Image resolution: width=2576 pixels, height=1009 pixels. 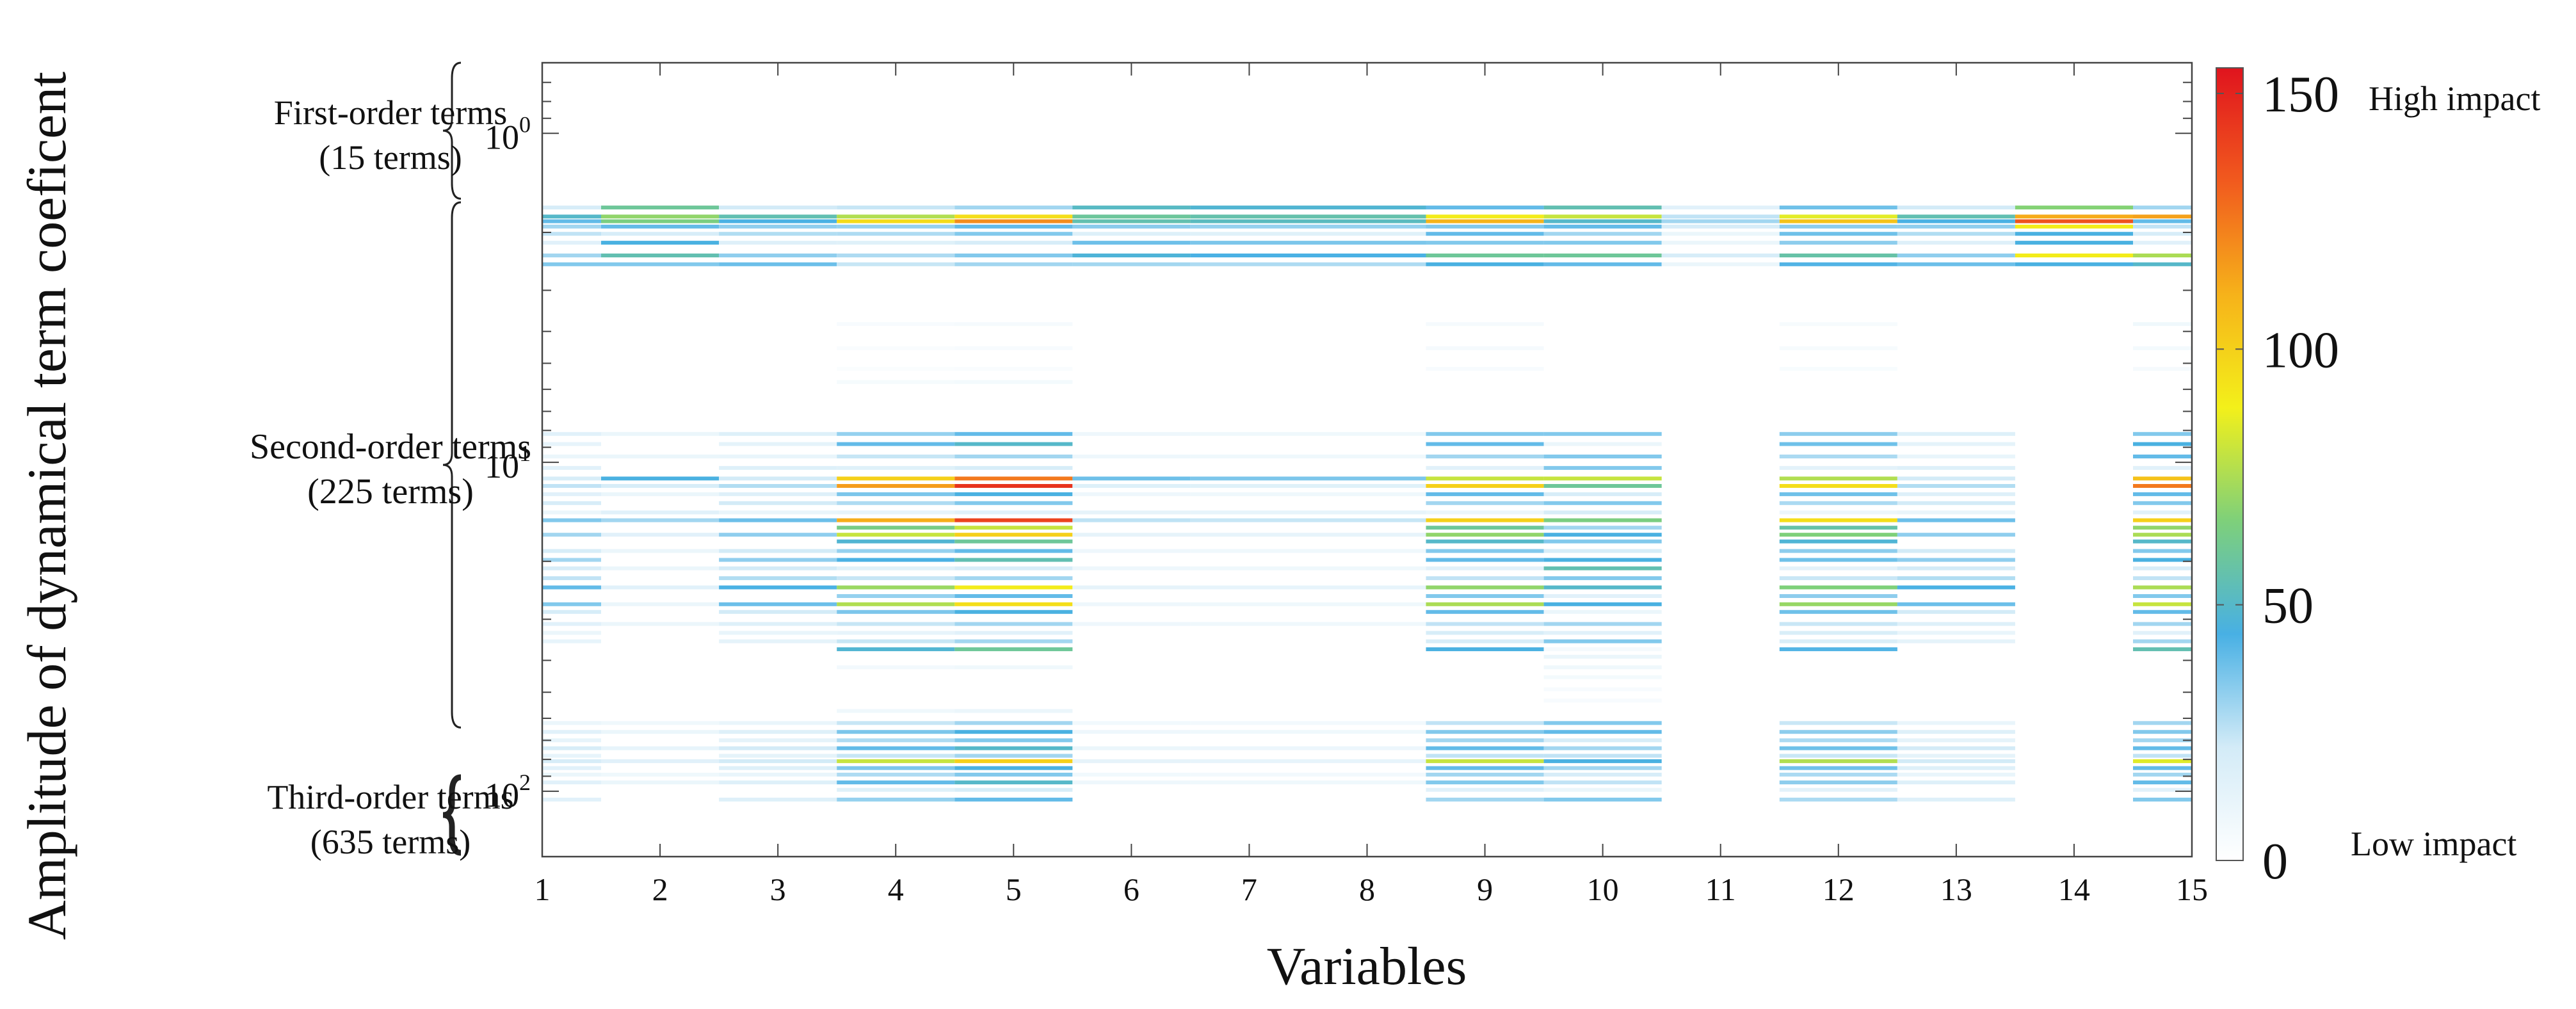 What do you see at coordinates (508, 462) in the screenshot?
I see `y-tick-label: 10¹` at bounding box center [508, 462].